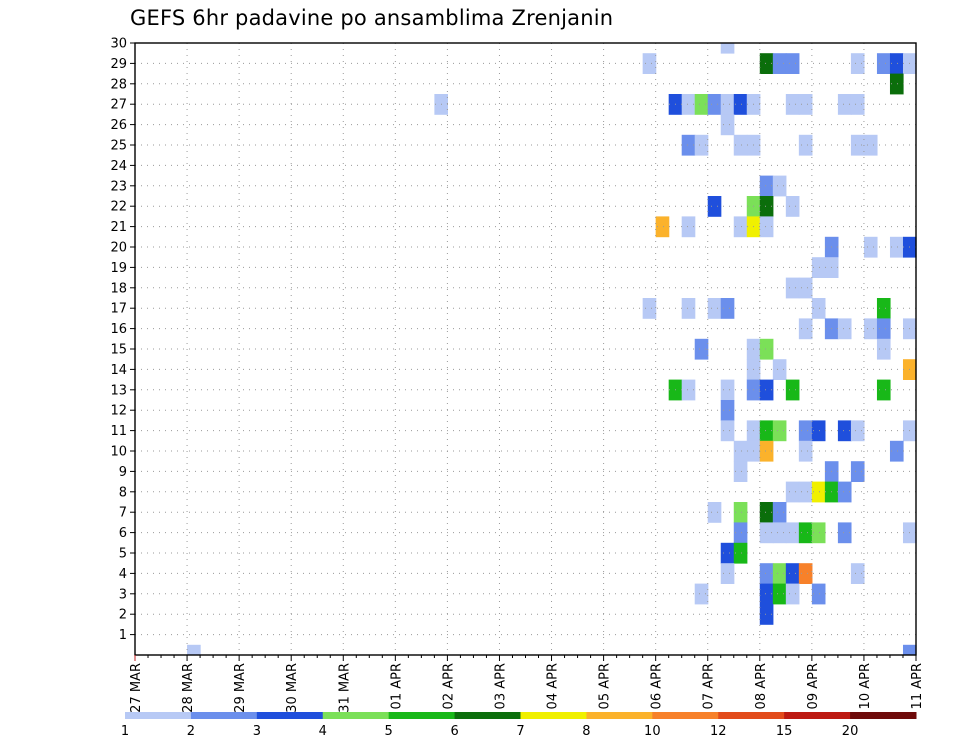 The image size is (960, 742). Describe the element at coordinates (188, 688) in the screenshot. I see `x-tick-label: 28 MAR` at that location.